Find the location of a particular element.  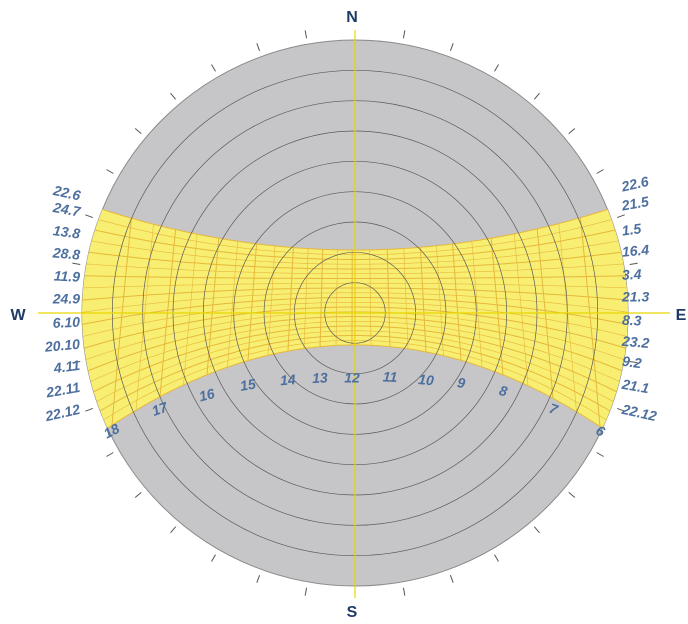

date-label-right: 22.6 is located at coordinates (634, 184).